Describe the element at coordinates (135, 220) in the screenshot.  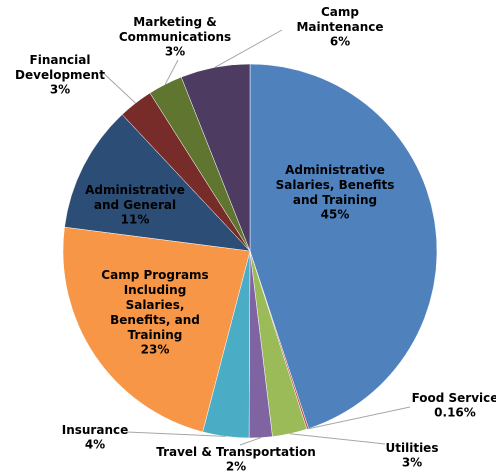
I see `value-label: 11%` at that location.